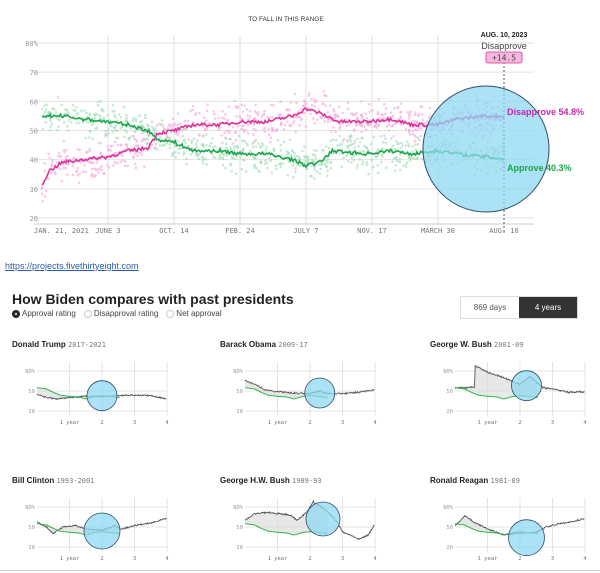 The width and height of the screenshot is (600, 573). Describe the element at coordinates (490, 307) in the screenshot. I see `toggle-869-days: 869 days` at that location.